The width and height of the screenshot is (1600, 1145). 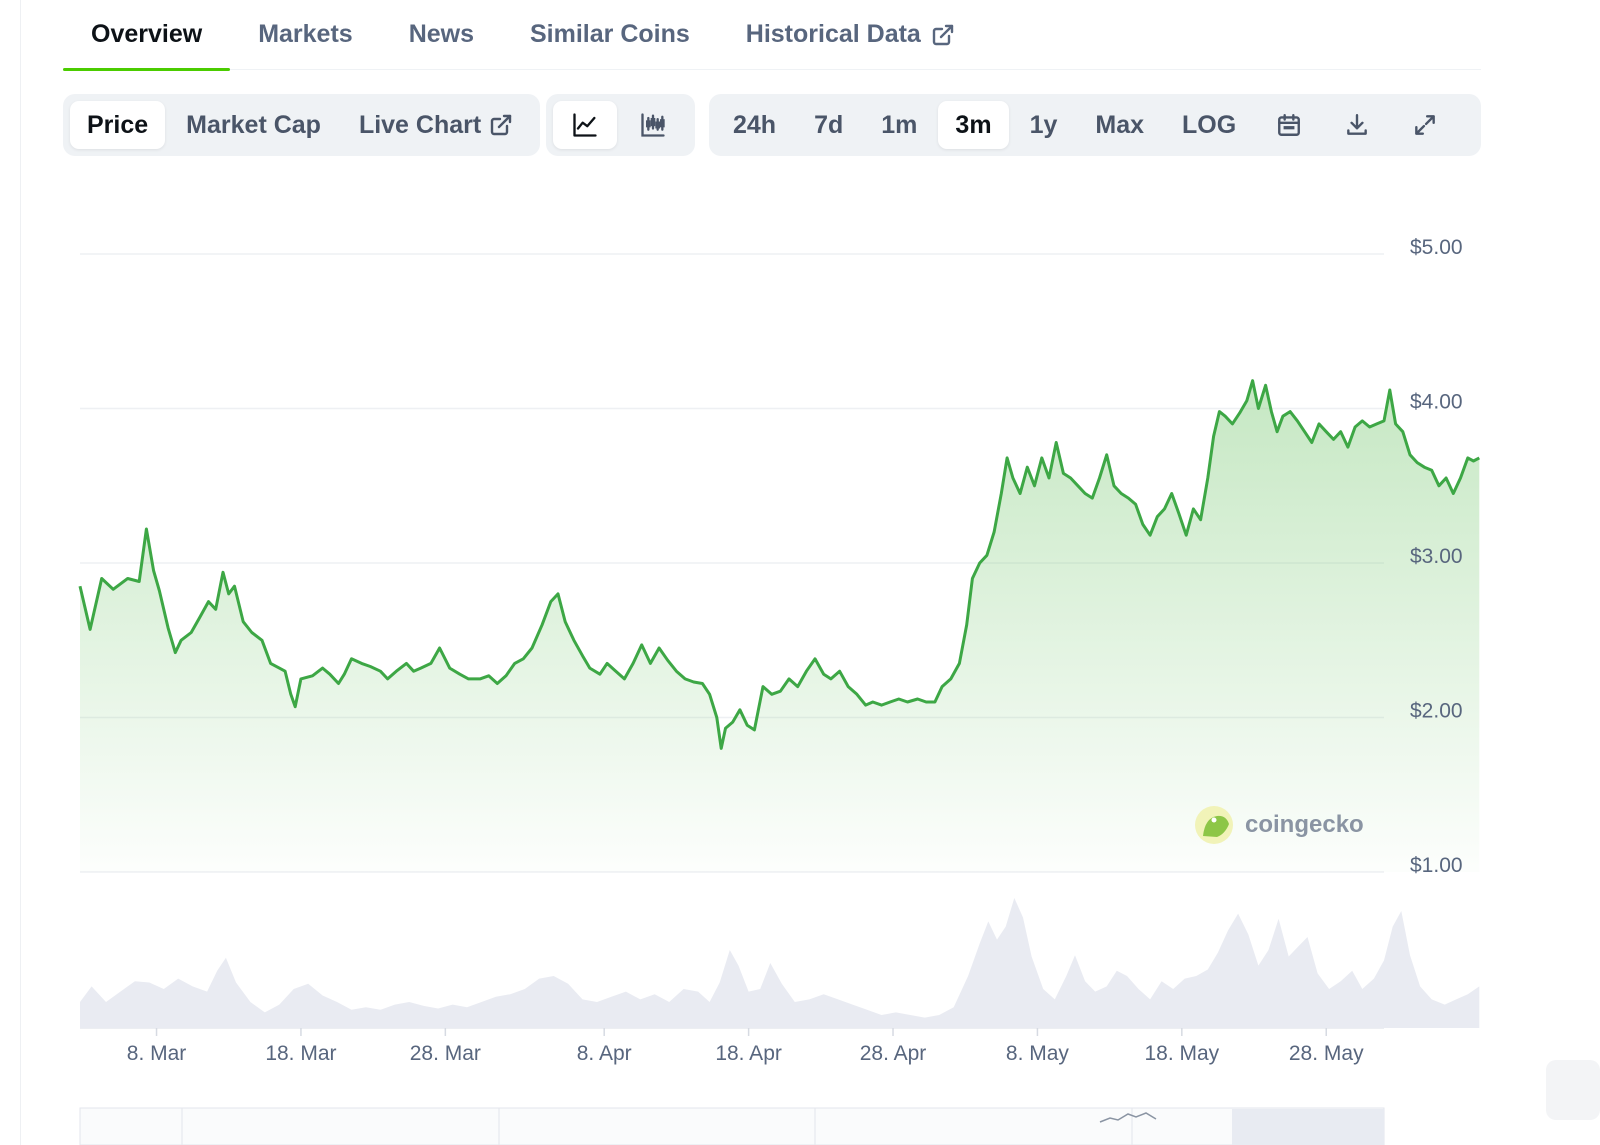 What do you see at coordinates (1214, 820) in the screenshot?
I see `coingecko-logo-eye` at bounding box center [1214, 820].